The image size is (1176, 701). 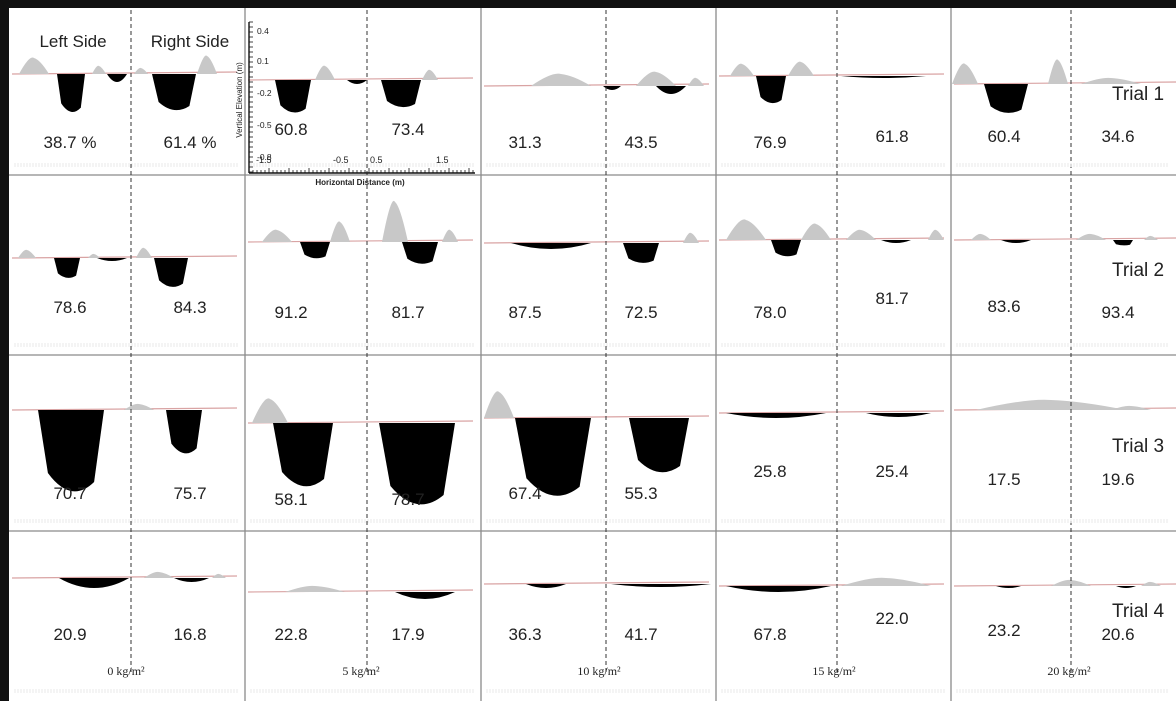 What do you see at coordinates (891, 618) in the screenshot?
I see `depression-value-label: 22.0` at bounding box center [891, 618].